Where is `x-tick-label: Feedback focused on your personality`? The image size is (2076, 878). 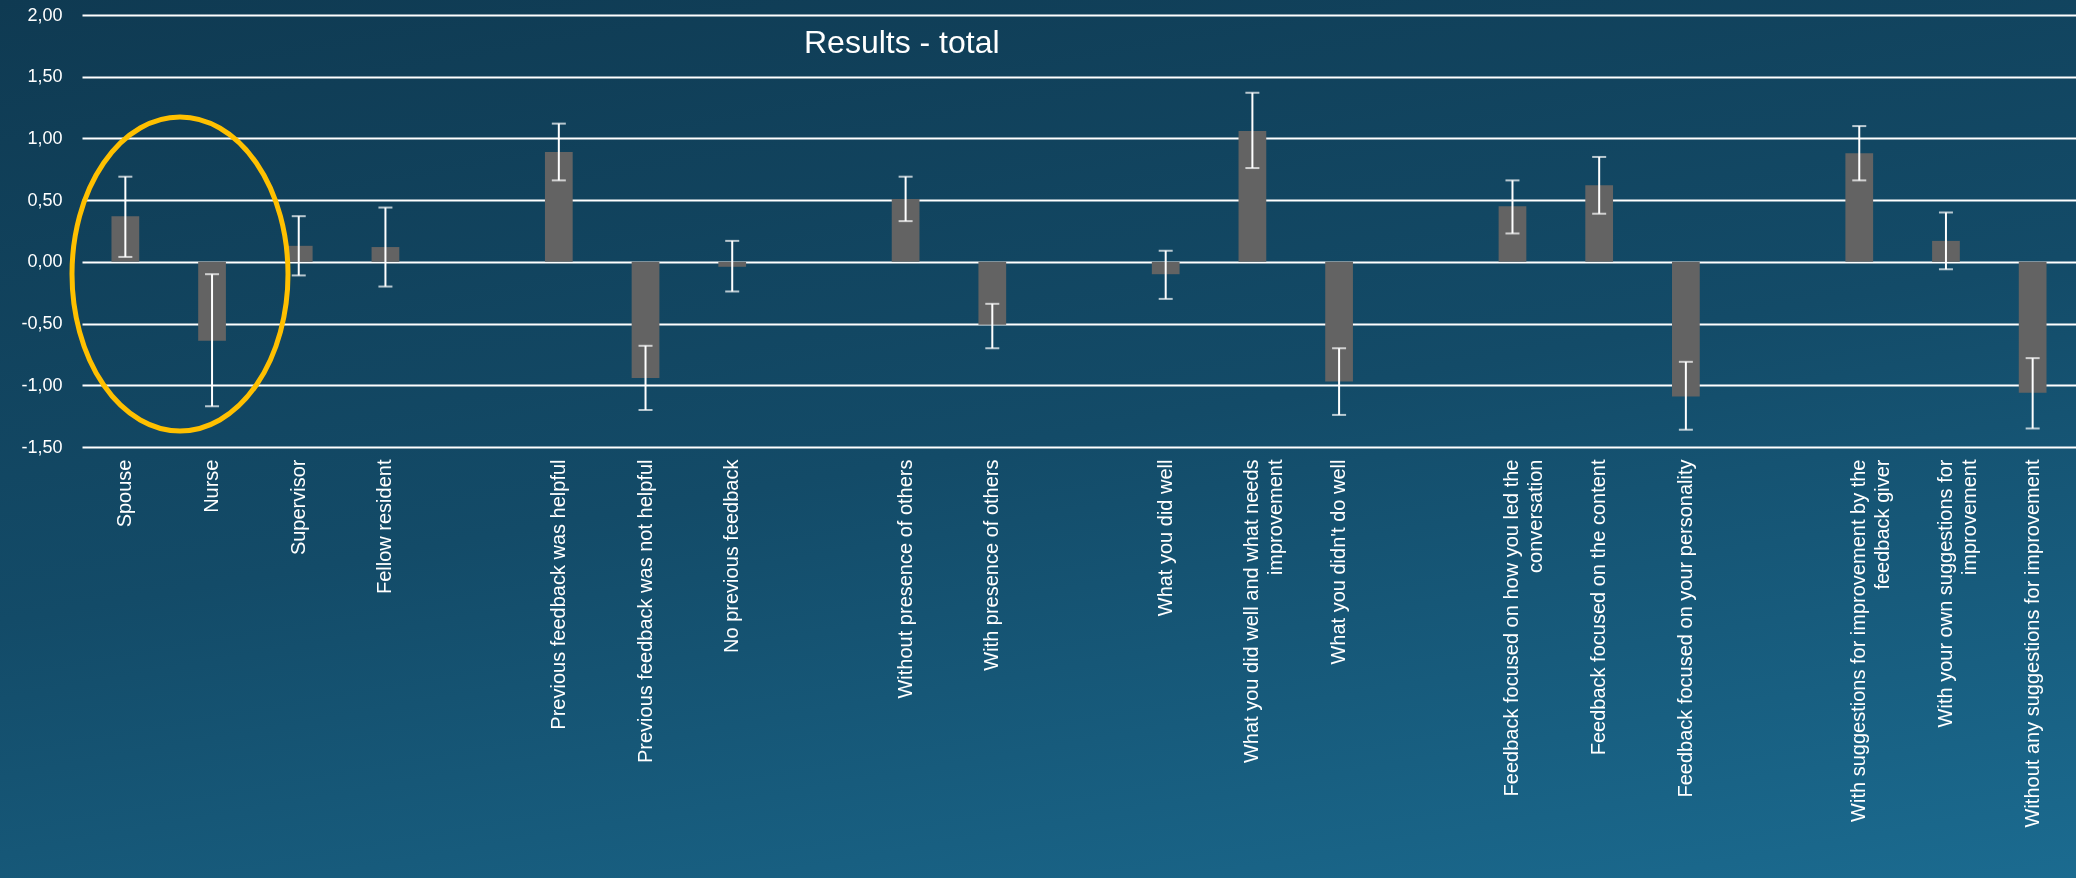
x-tick-label: Feedback focused on your personality is located at coordinates (1684, 628).